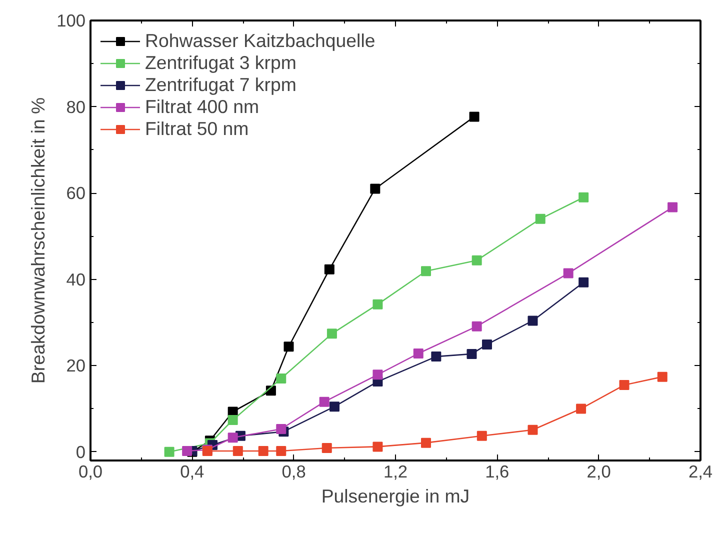  I want to click on legend-label: Filtrat 400 nm, so click(202, 107).